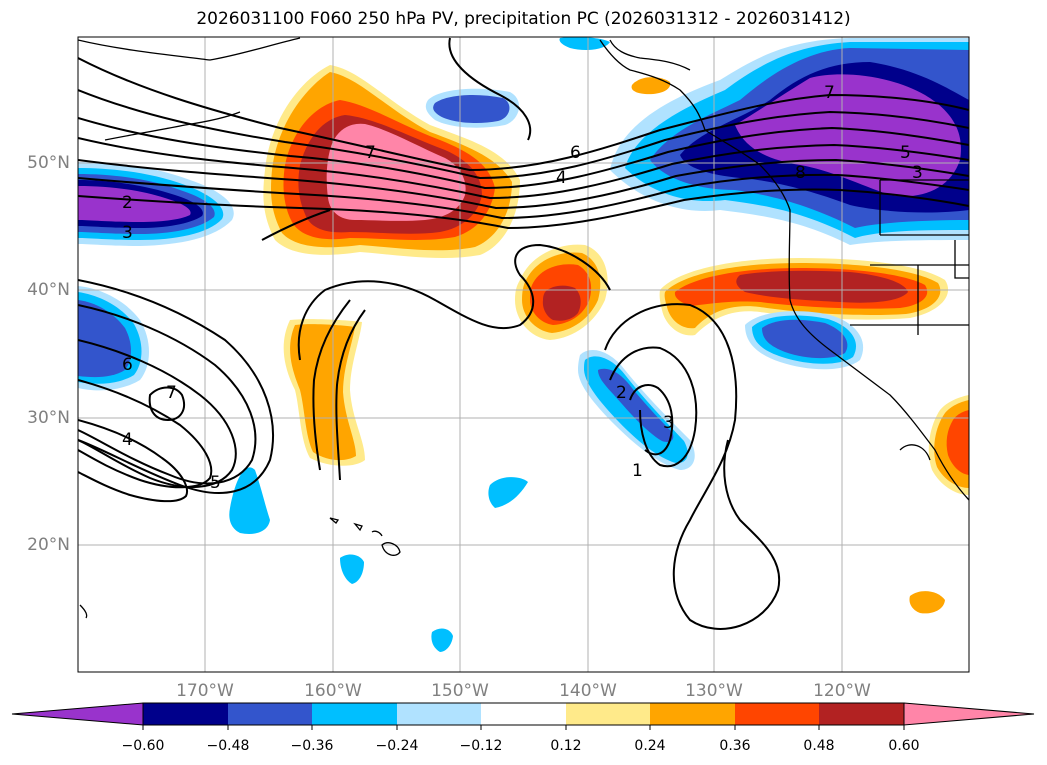 The image size is (1047, 765). What do you see at coordinates (472, 108) in the screenshot?
I see `precip-anomaly-negative-small-north` at bounding box center [472, 108].